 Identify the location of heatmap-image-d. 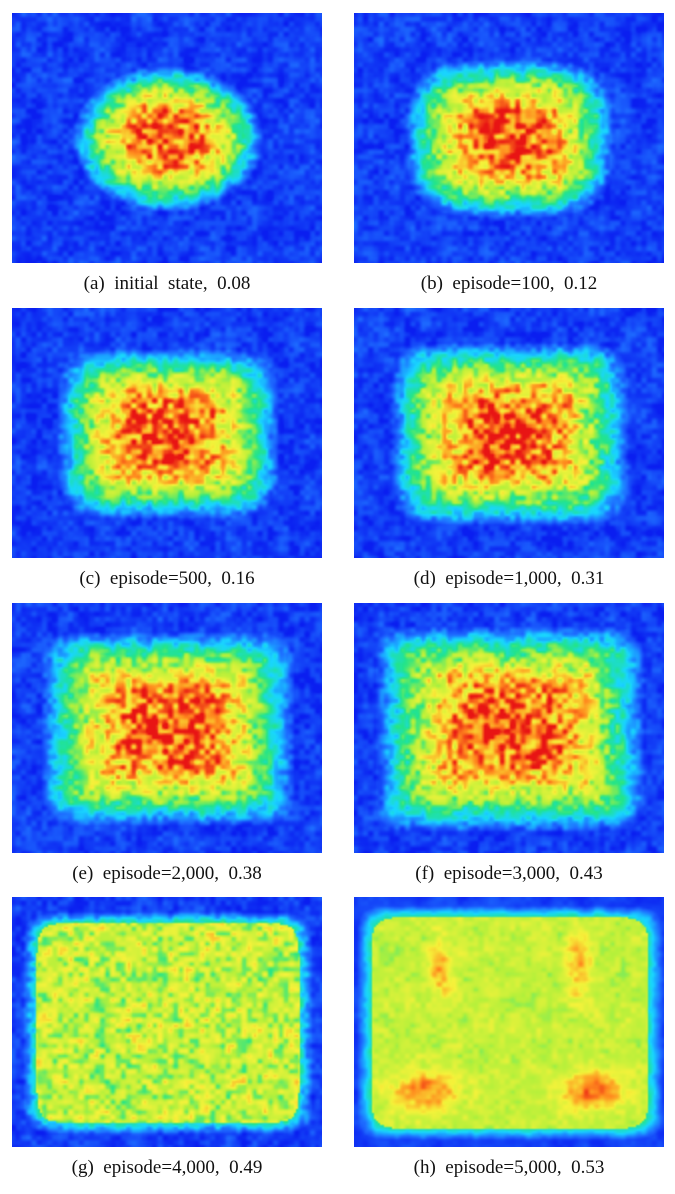
(509, 433).